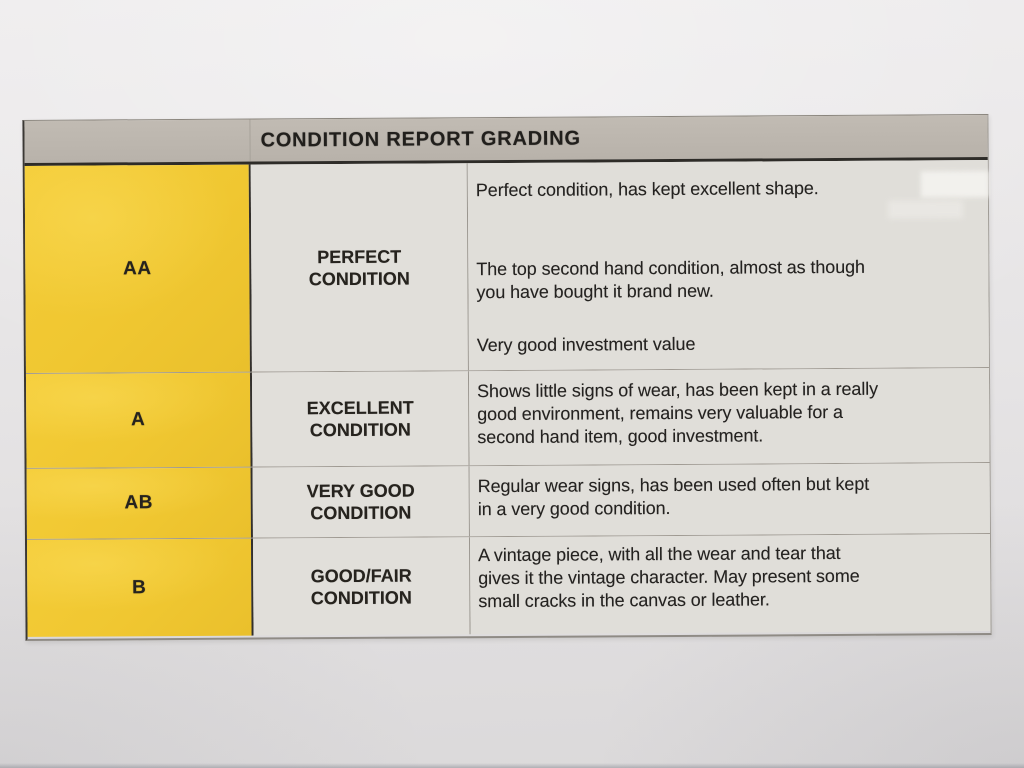 This screenshot has height=768, width=1024. I want to click on grade-cell: AA, so click(138, 268).